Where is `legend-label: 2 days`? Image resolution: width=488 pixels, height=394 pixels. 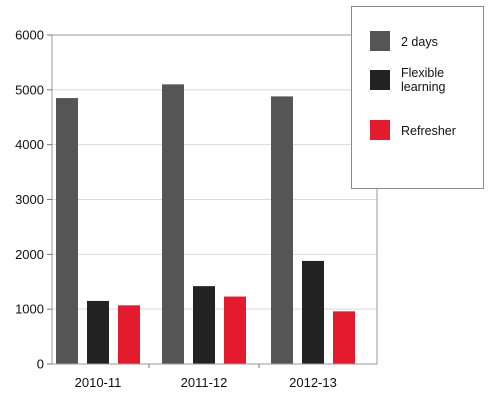
legend-label: 2 days is located at coordinates (419, 42).